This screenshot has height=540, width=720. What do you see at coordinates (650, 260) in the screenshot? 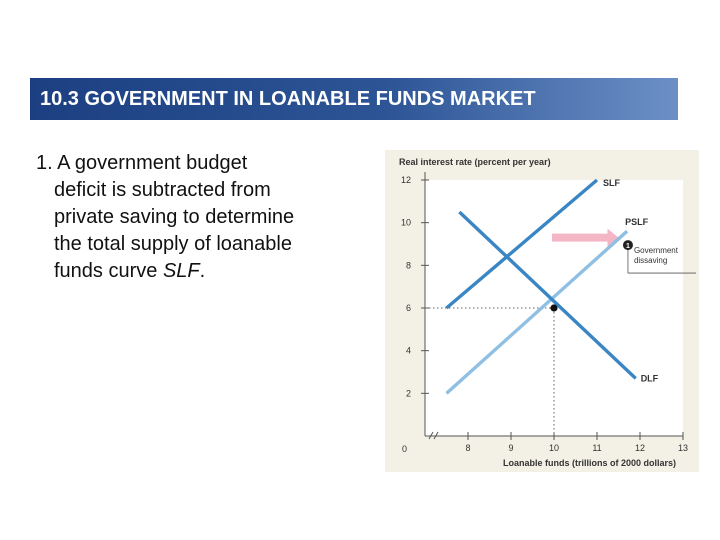
I see `annotation-text: dissaving` at bounding box center [650, 260].